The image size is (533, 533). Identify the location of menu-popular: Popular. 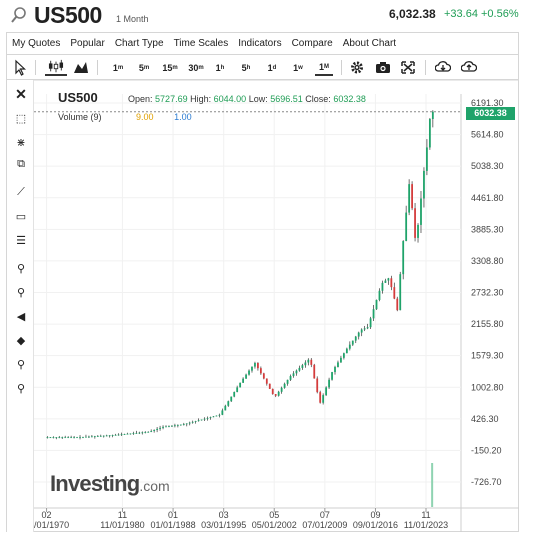
(87, 43).